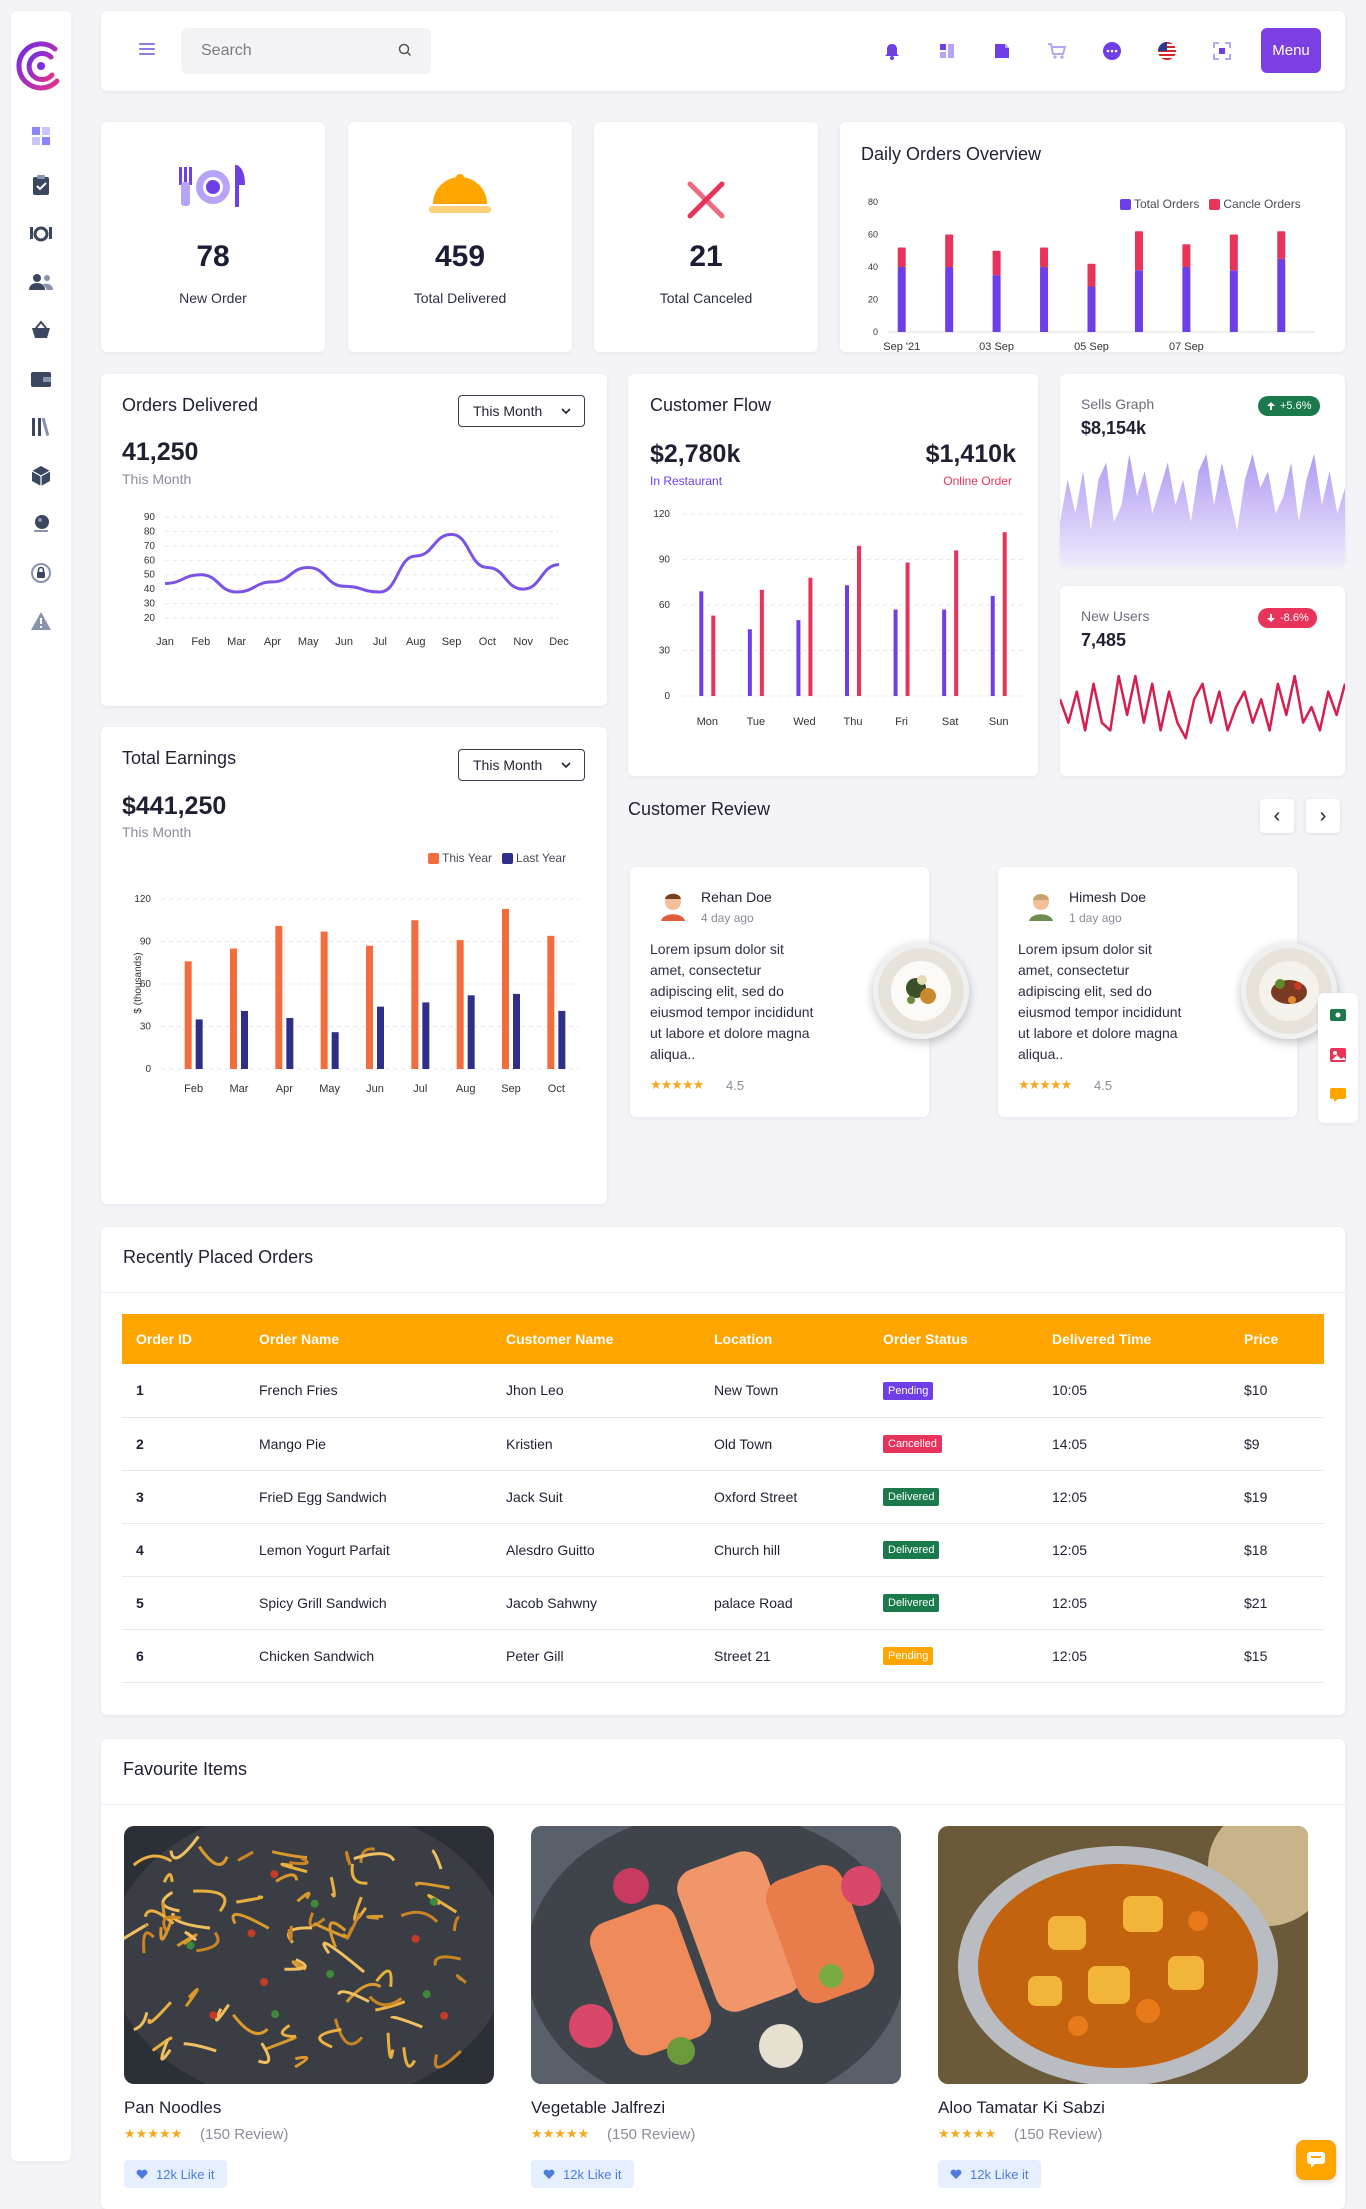 Image resolution: width=1366 pixels, height=2209 pixels. I want to click on chat-widget-icon, so click(1338, 1095).